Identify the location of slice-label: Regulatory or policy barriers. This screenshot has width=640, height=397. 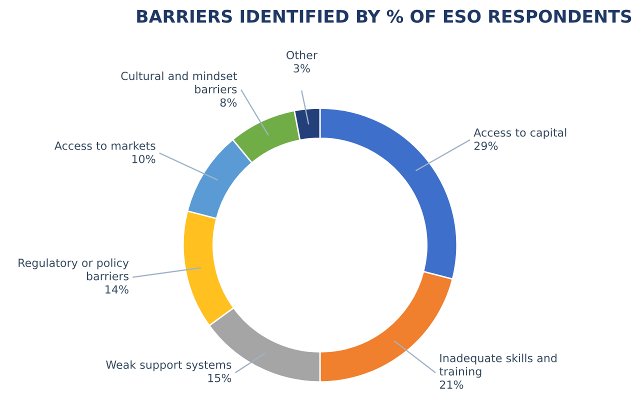
(73, 269).